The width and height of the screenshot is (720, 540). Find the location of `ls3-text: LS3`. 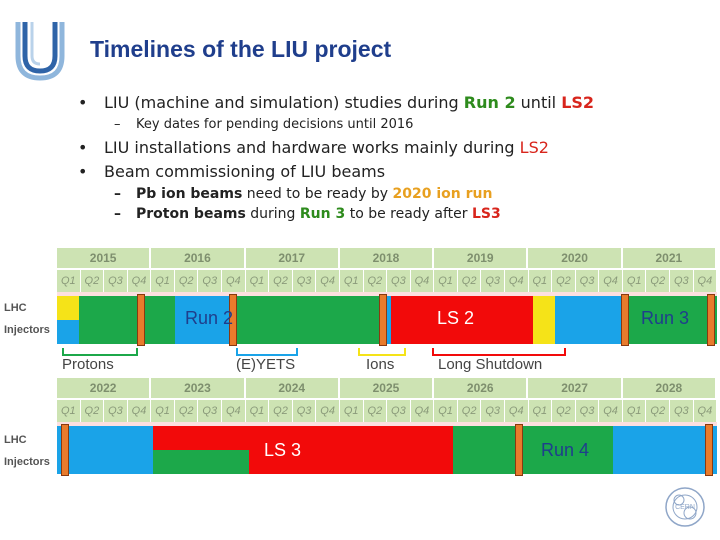

ls3-text: LS3 is located at coordinates (486, 214).